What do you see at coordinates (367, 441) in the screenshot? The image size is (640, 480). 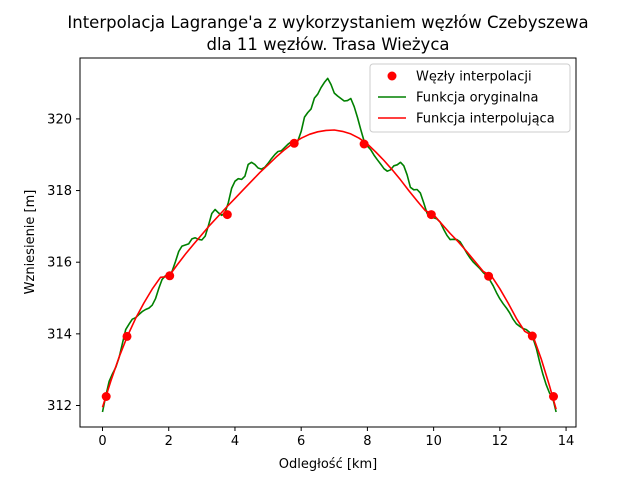 I see `x-tick-label: 8` at bounding box center [367, 441].